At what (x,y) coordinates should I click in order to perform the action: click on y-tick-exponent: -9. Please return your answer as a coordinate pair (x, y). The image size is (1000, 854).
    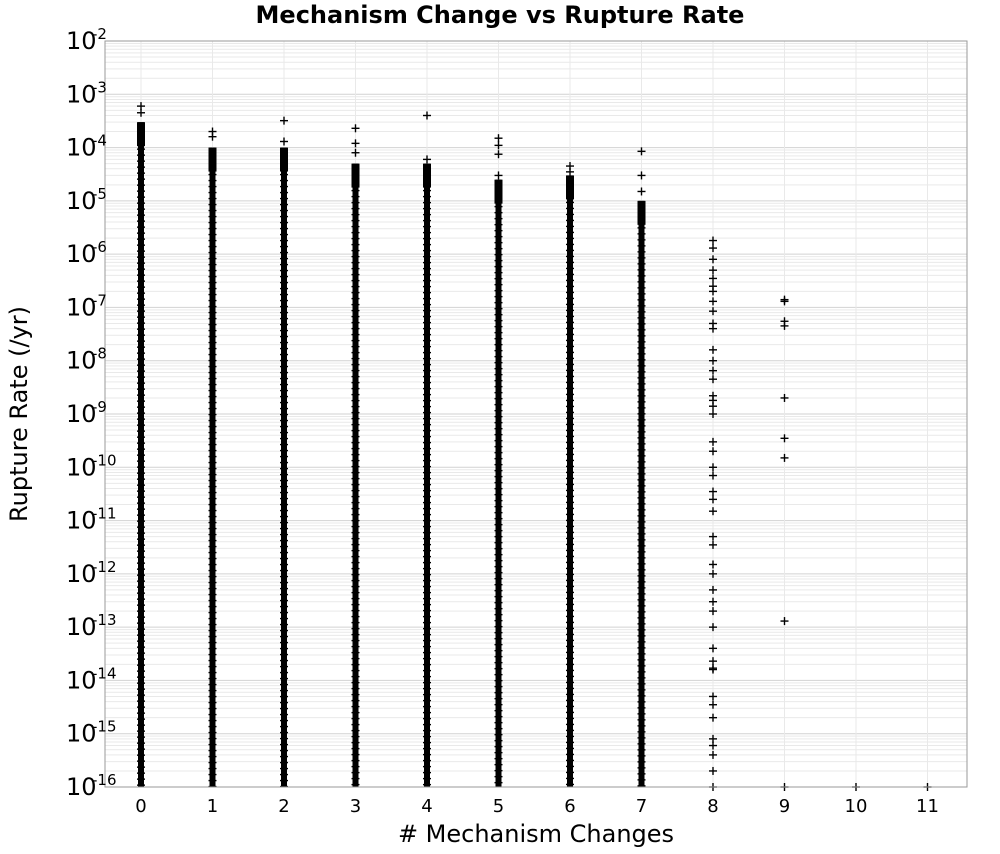
    Looking at the image, I should click on (99, 407).